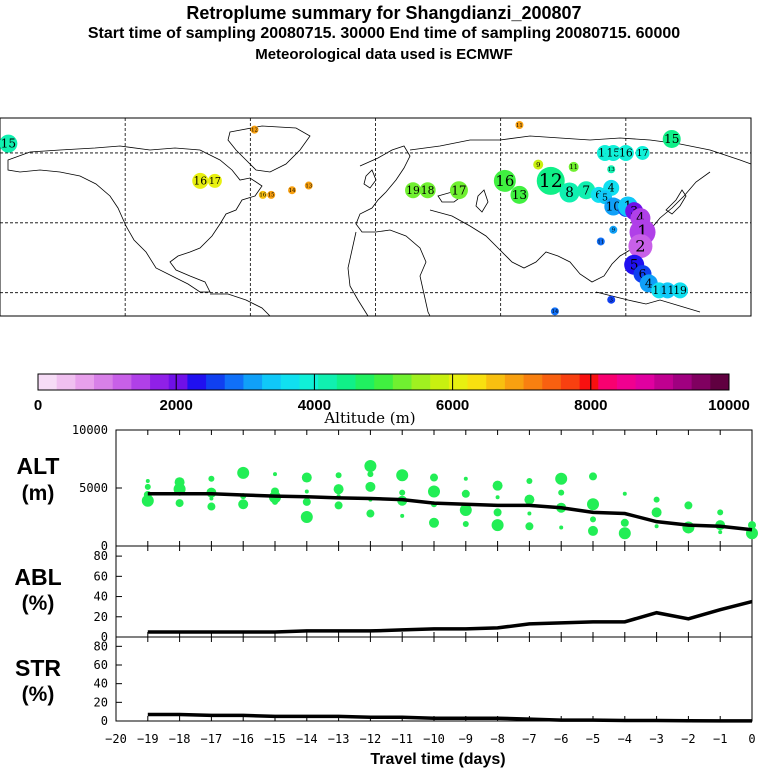  What do you see at coordinates (611, 299) in the screenshot?
I see `plume-marker: 3` at bounding box center [611, 299].